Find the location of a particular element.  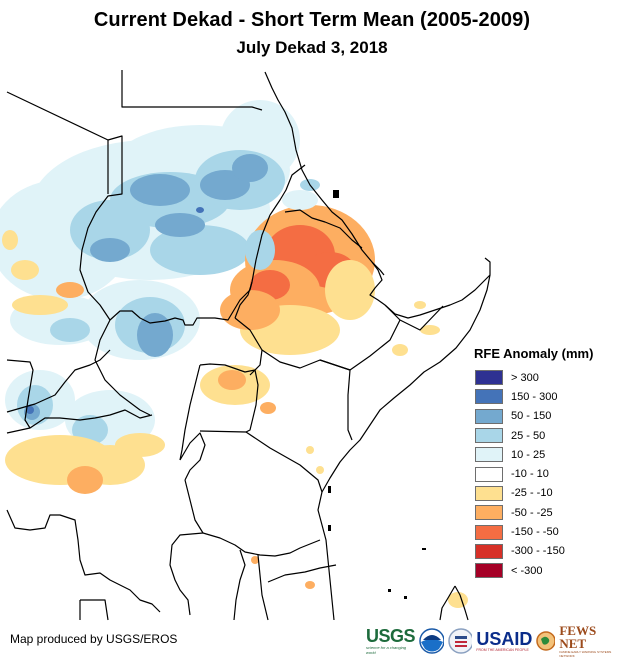

border-sudan-chad is located at coordinates (101, 228).